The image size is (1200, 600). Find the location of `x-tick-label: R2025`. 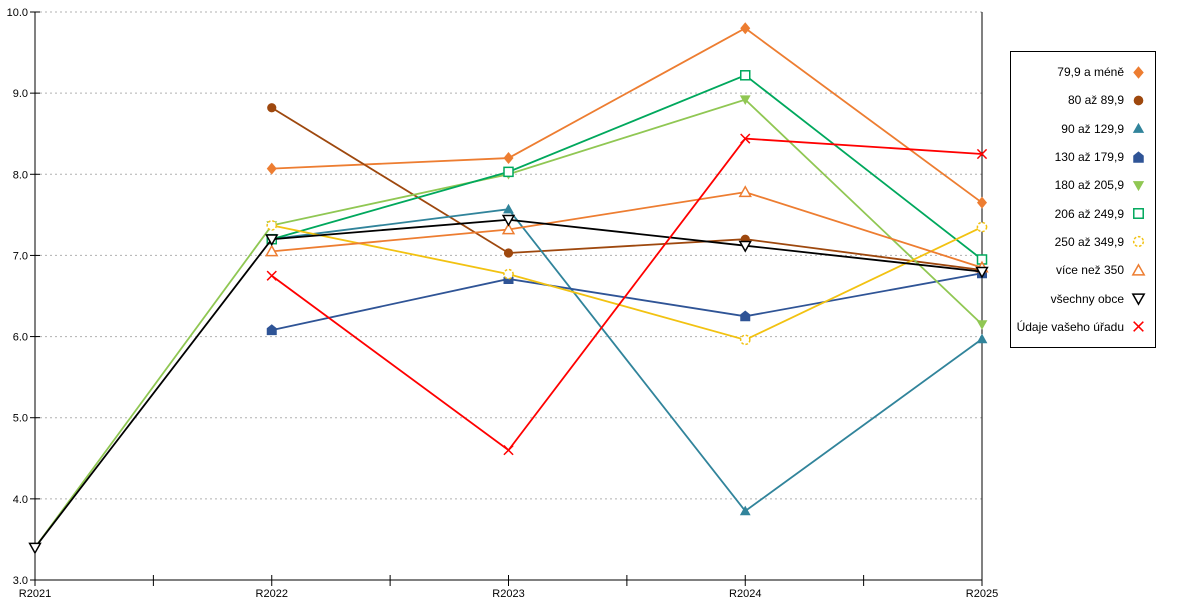

x-tick-label: R2025 is located at coordinates (982, 594).